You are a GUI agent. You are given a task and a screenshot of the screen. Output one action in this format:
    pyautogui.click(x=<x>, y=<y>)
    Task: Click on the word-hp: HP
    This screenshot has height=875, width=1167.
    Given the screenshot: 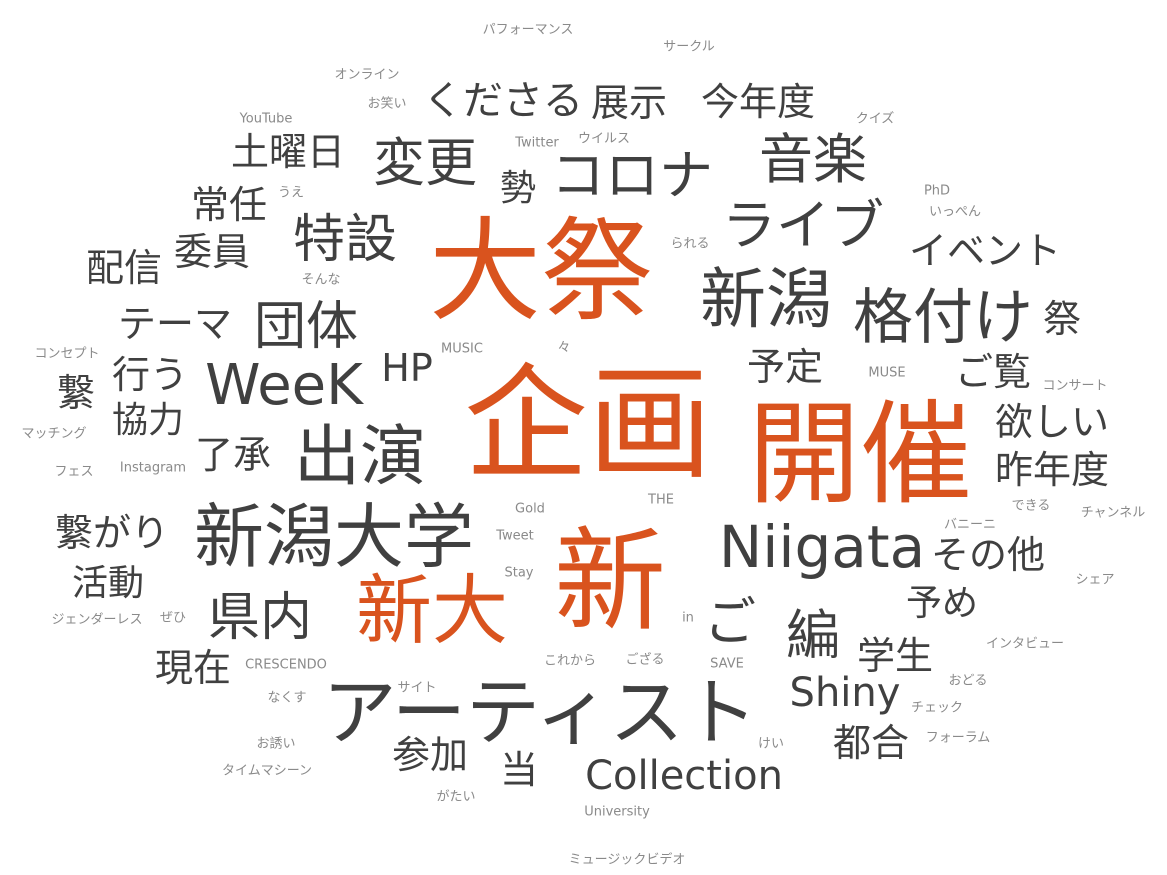 What is the action you would take?
    pyautogui.click(x=407, y=368)
    